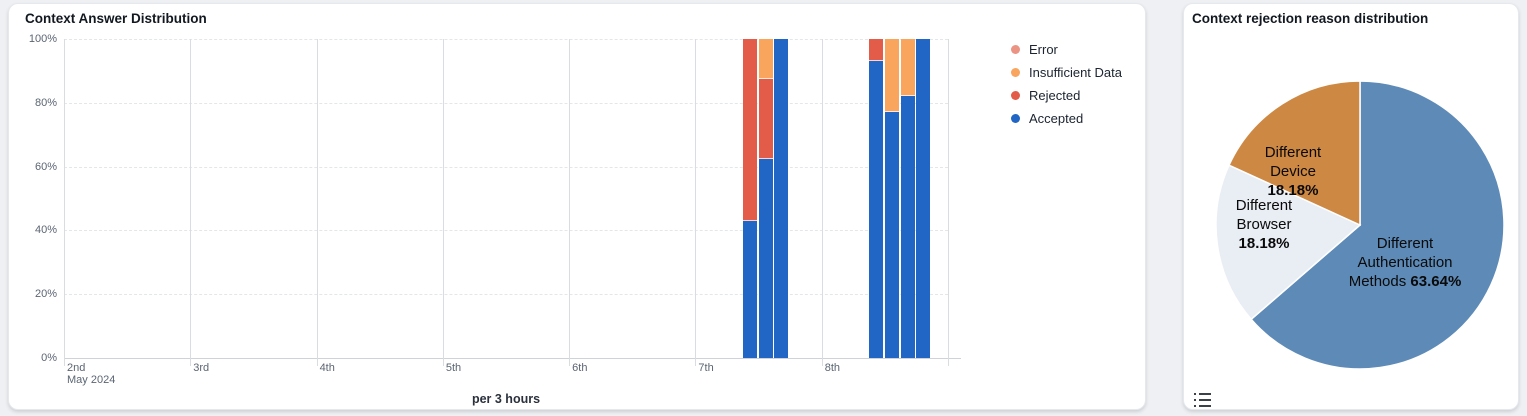 The height and width of the screenshot is (416, 1527). I want to click on pie-chart-title: Context rejection reason distribution, so click(1310, 18).